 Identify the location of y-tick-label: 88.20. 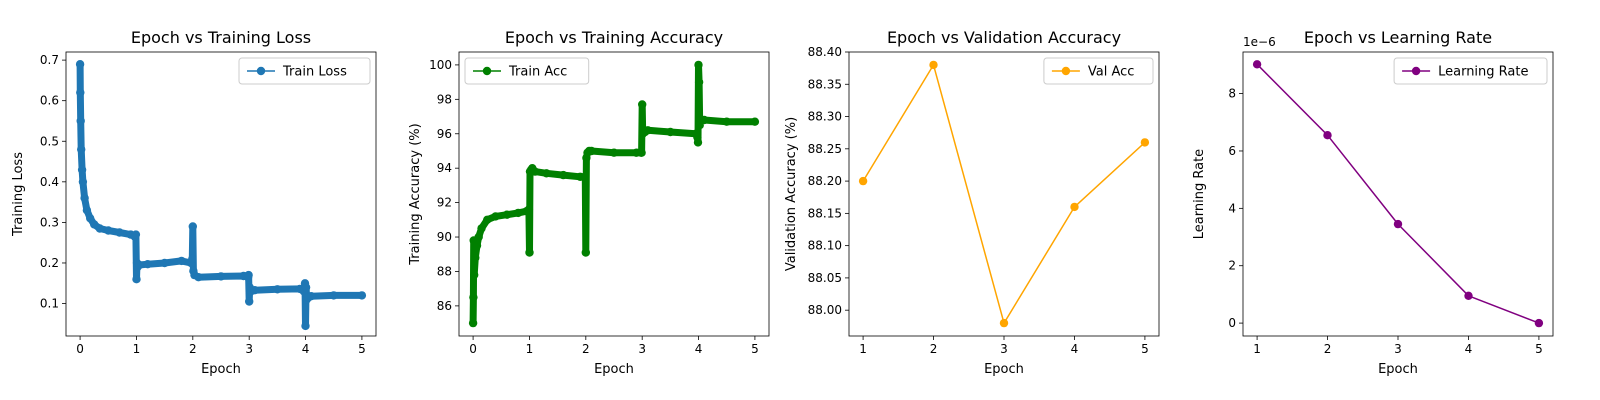
(825, 181).